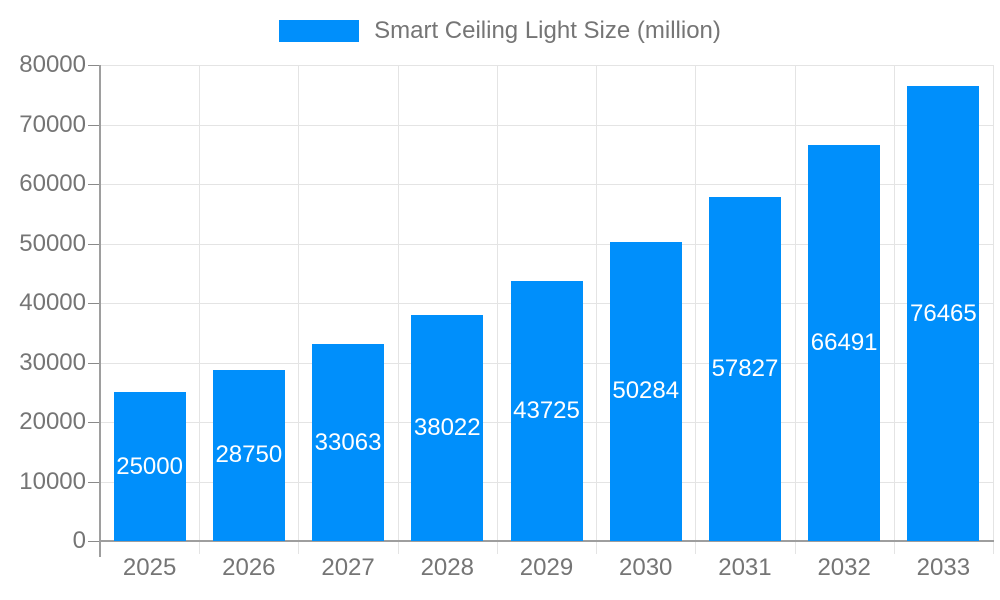 This screenshot has height=600, width=1000. I want to click on y-axis-line, so click(100, 311).